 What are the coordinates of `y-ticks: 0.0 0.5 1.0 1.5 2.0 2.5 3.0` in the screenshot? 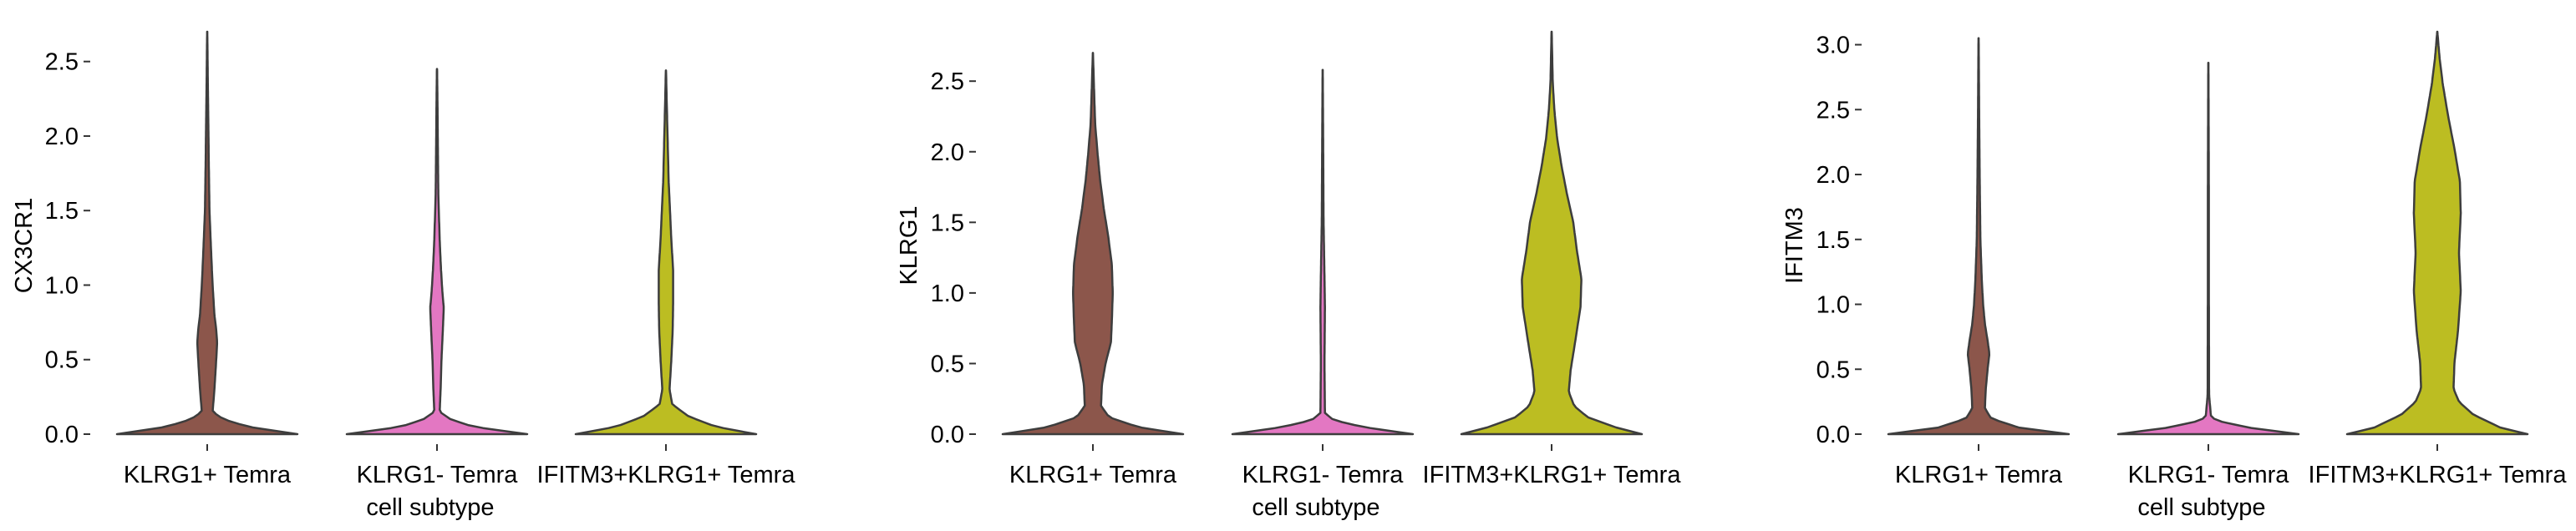 It's located at (1839, 240).